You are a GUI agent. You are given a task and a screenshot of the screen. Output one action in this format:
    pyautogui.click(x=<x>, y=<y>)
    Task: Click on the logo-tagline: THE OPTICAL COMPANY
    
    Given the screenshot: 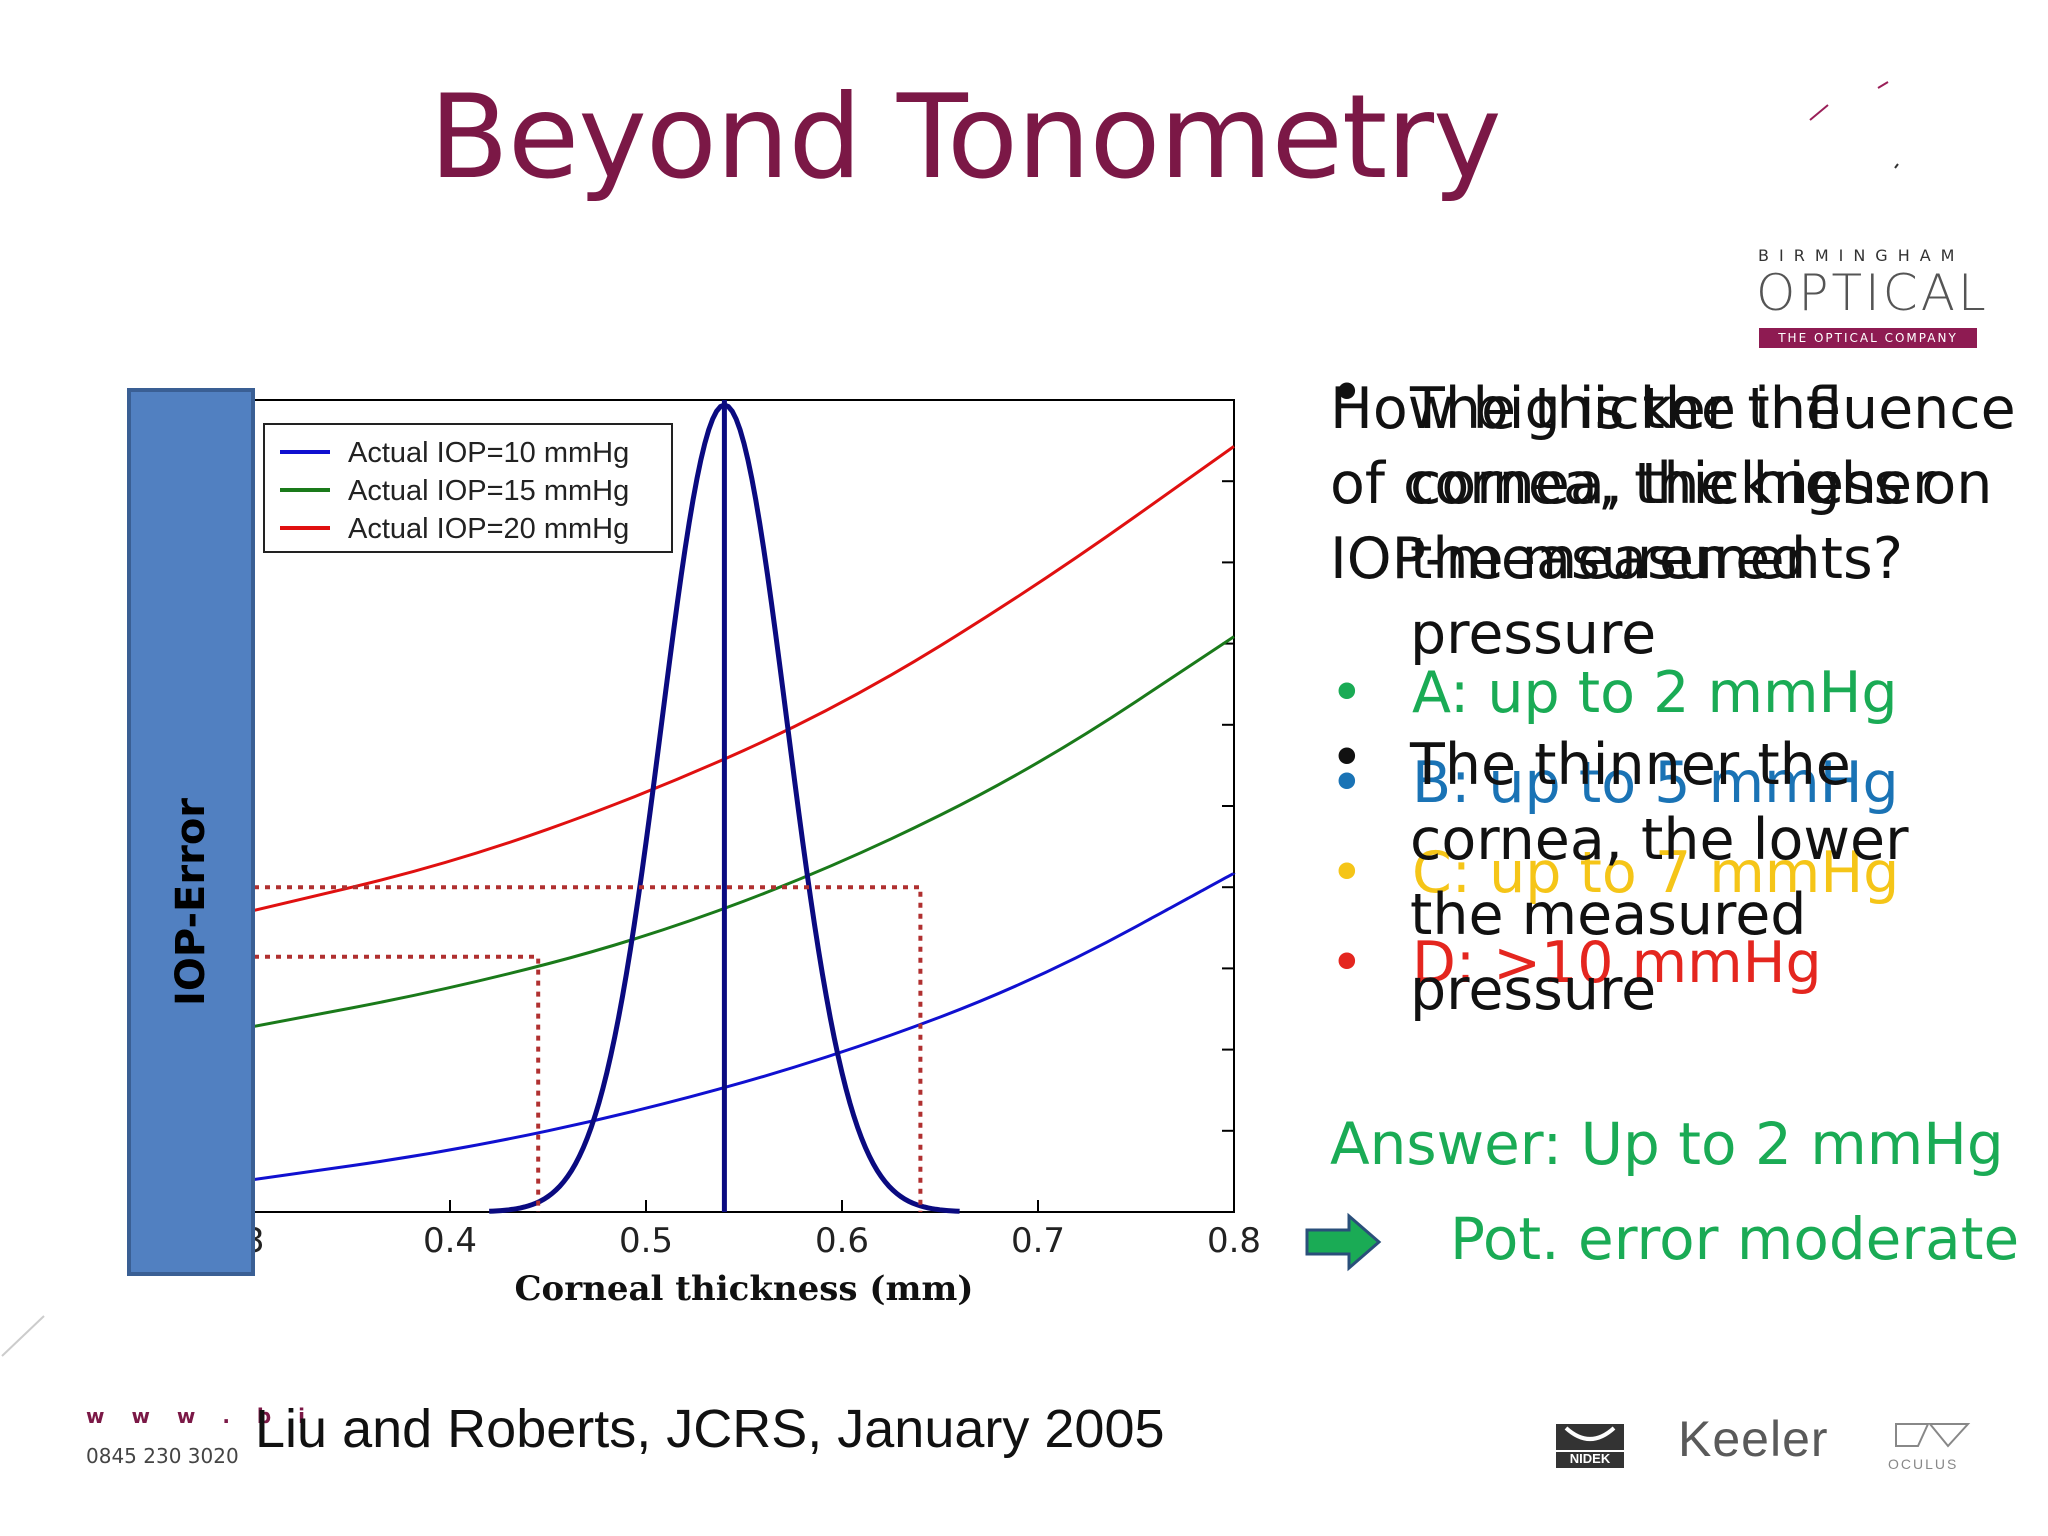 What is the action you would take?
    pyautogui.click(x=1868, y=338)
    